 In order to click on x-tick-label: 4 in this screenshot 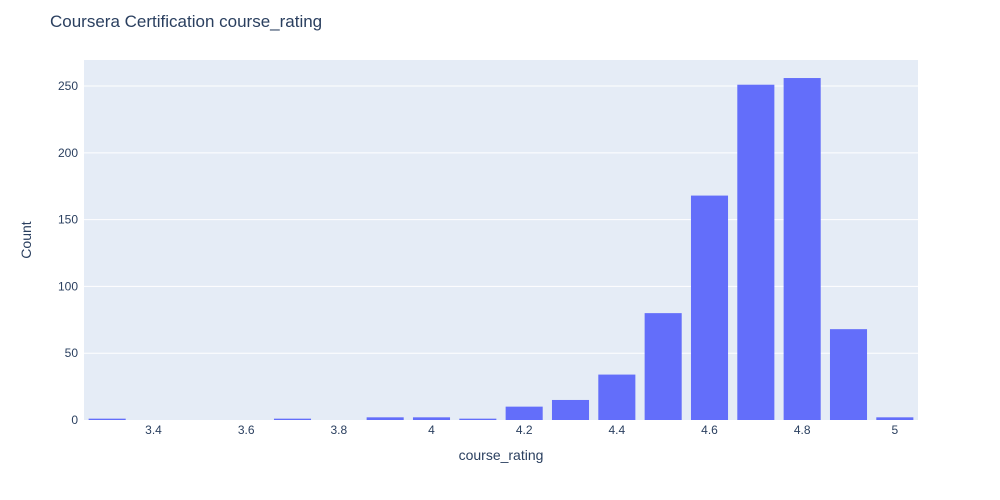, I will do `click(431, 430)`.